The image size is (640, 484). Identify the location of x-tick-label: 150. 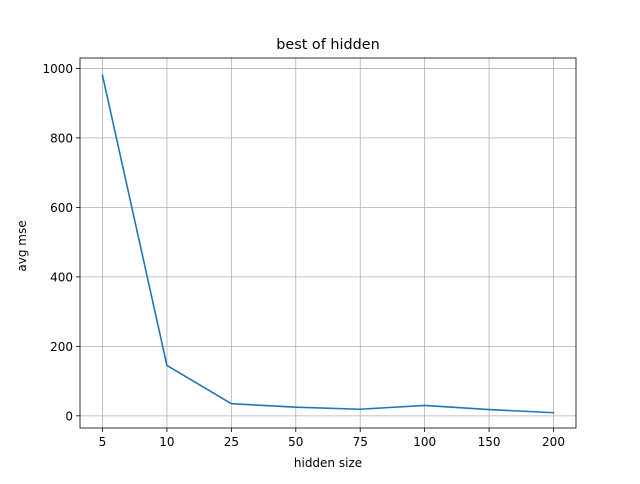
(489, 442).